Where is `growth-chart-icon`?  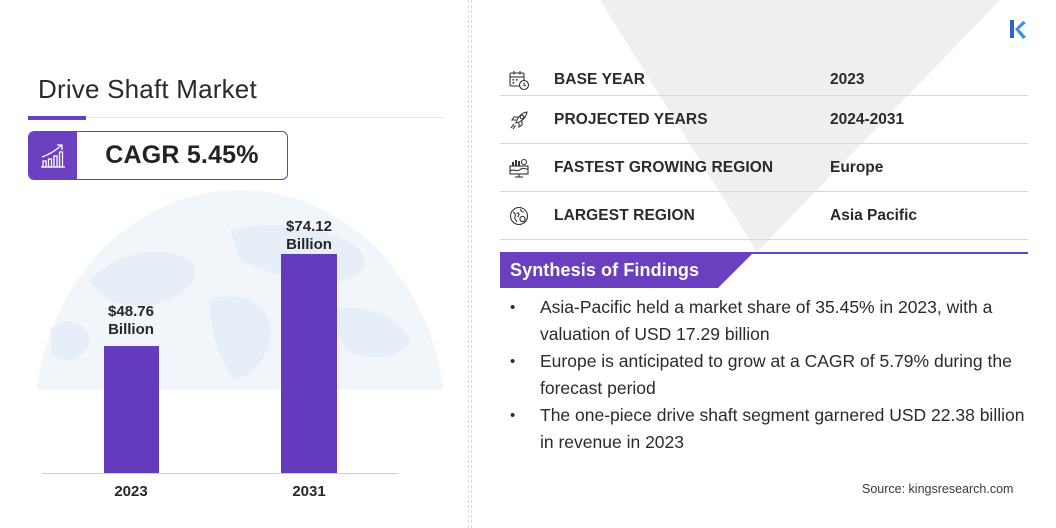 growth-chart-icon is located at coordinates (53, 155).